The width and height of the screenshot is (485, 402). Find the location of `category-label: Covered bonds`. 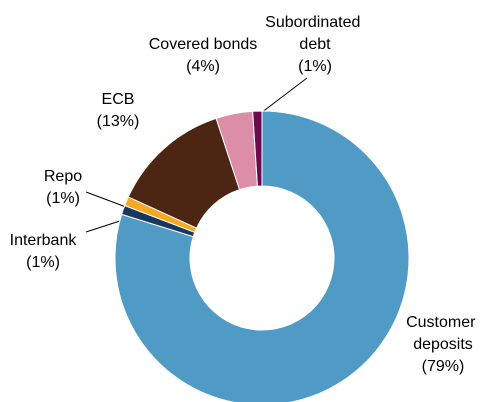

category-label: Covered bonds is located at coordinates (203, 44).